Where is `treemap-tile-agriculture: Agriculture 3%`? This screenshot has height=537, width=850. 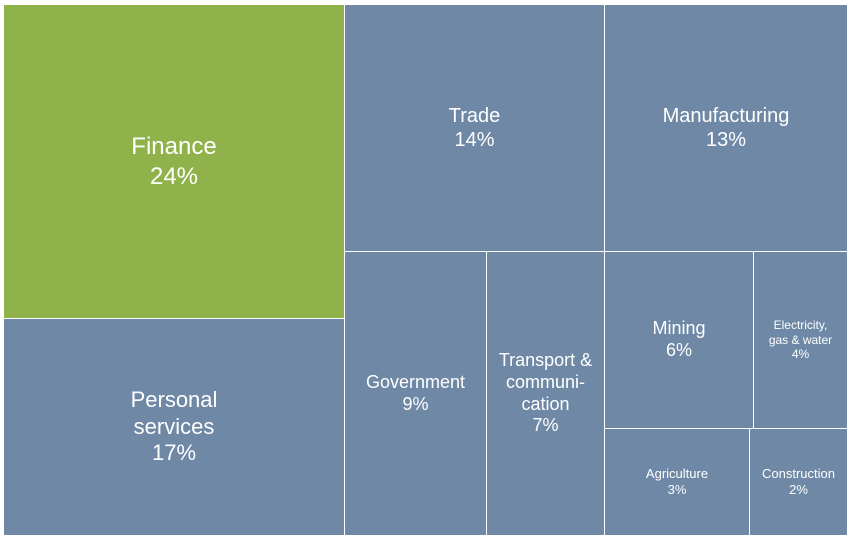 treemap-tile-agriculture: Agriculture 3% is located at coordinates (677, 482).